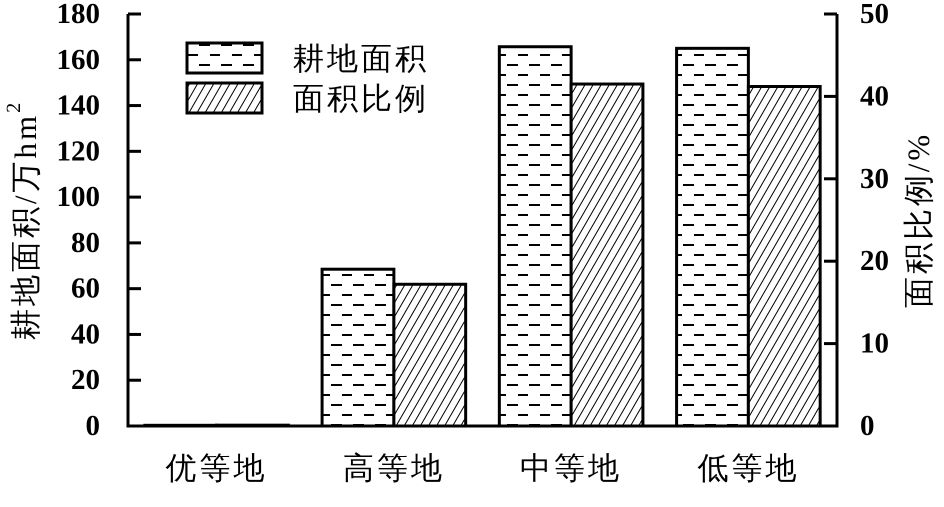  Describe the element at coordinates (78, 106) in the screenshot. I see `y-tick-label: 140` at that location.